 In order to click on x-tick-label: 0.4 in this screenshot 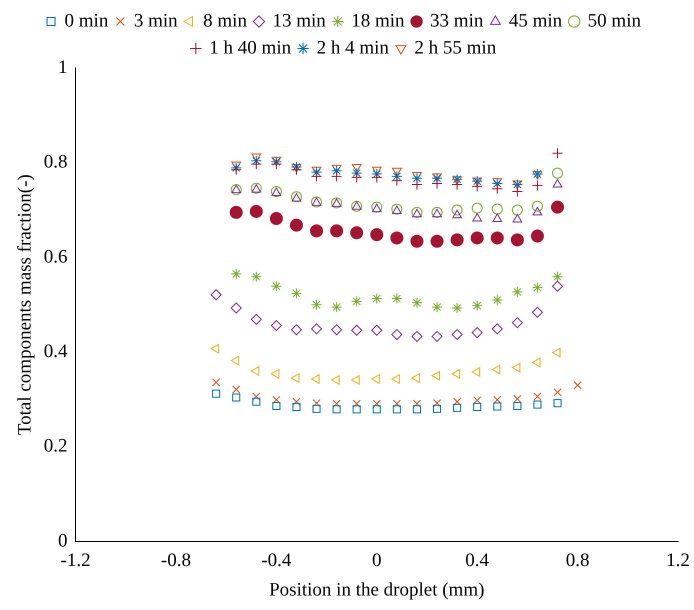, I will do `click(477, 560)`.